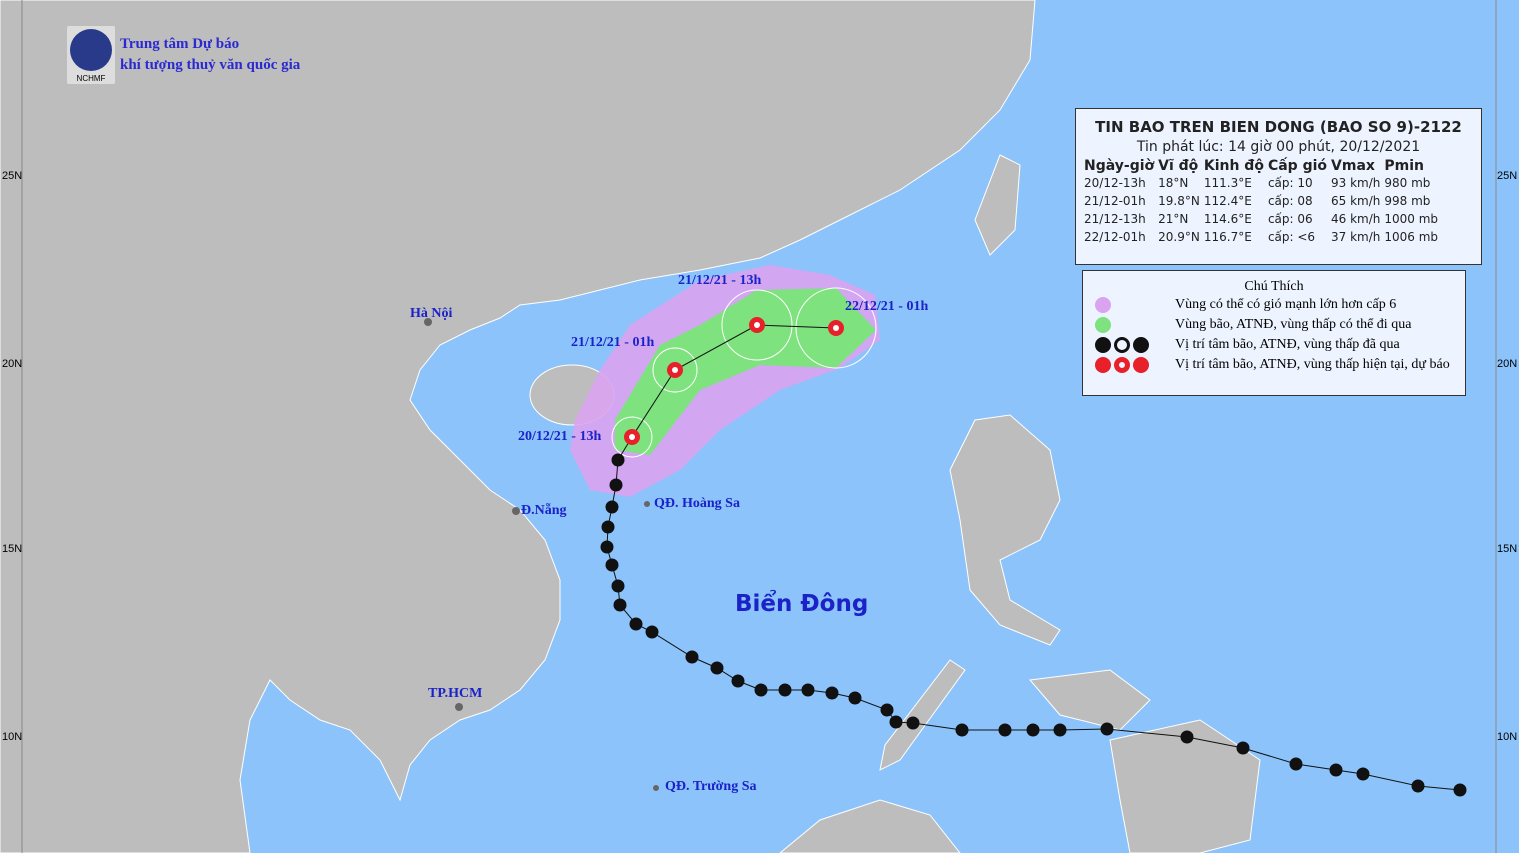  What do you see at coordinates (1227, 183) in the screenshot?
I see `table-cell: 111.3°E` at bounding box center [1227, 183].